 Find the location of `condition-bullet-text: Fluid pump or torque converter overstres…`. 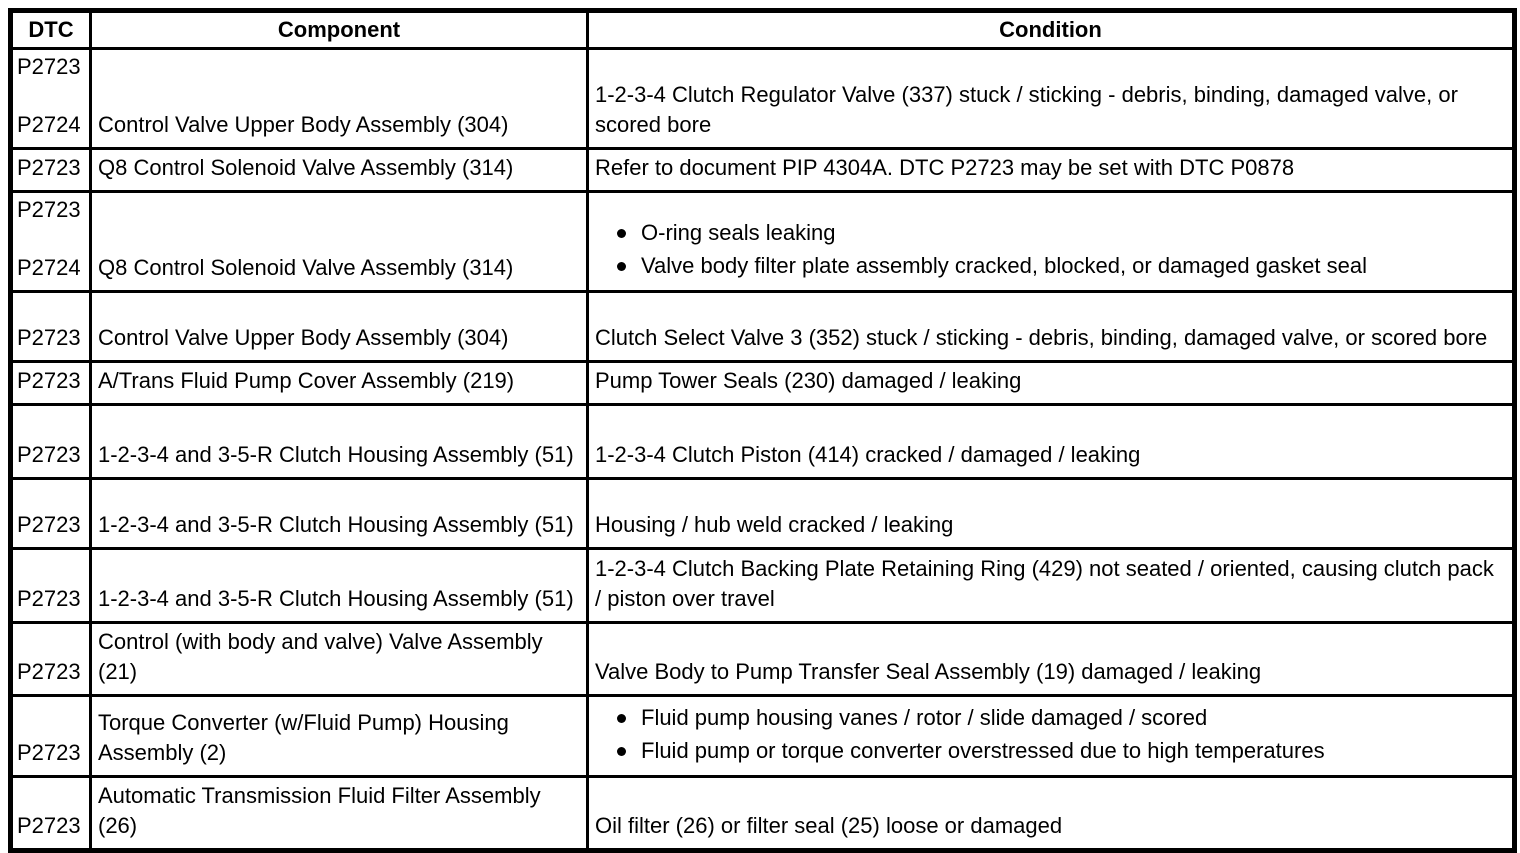

condition-bullet-text: Fluid pump or torque converter overstres… is located at coordinates (983, 750).